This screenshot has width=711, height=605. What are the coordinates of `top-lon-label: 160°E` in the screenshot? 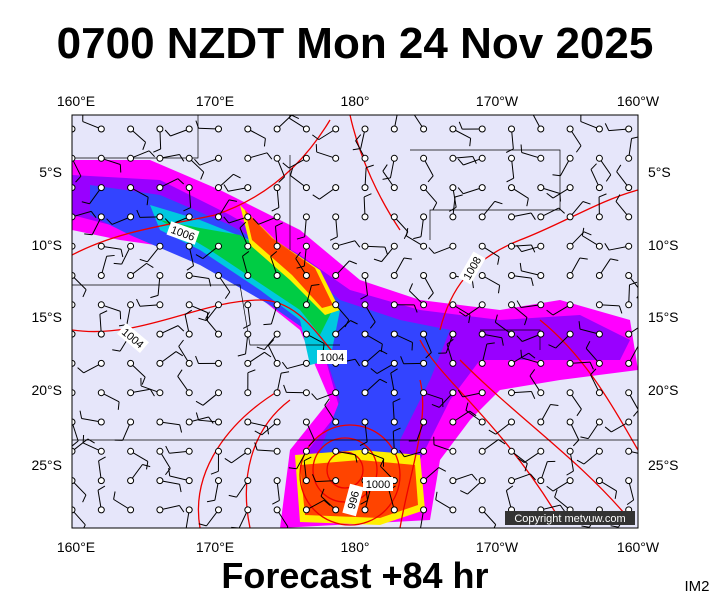 It's located at (76, 101).